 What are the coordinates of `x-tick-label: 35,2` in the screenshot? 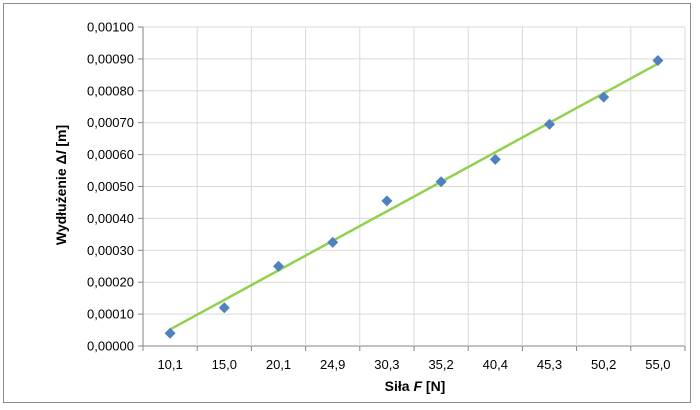 It's located at (440, 364).